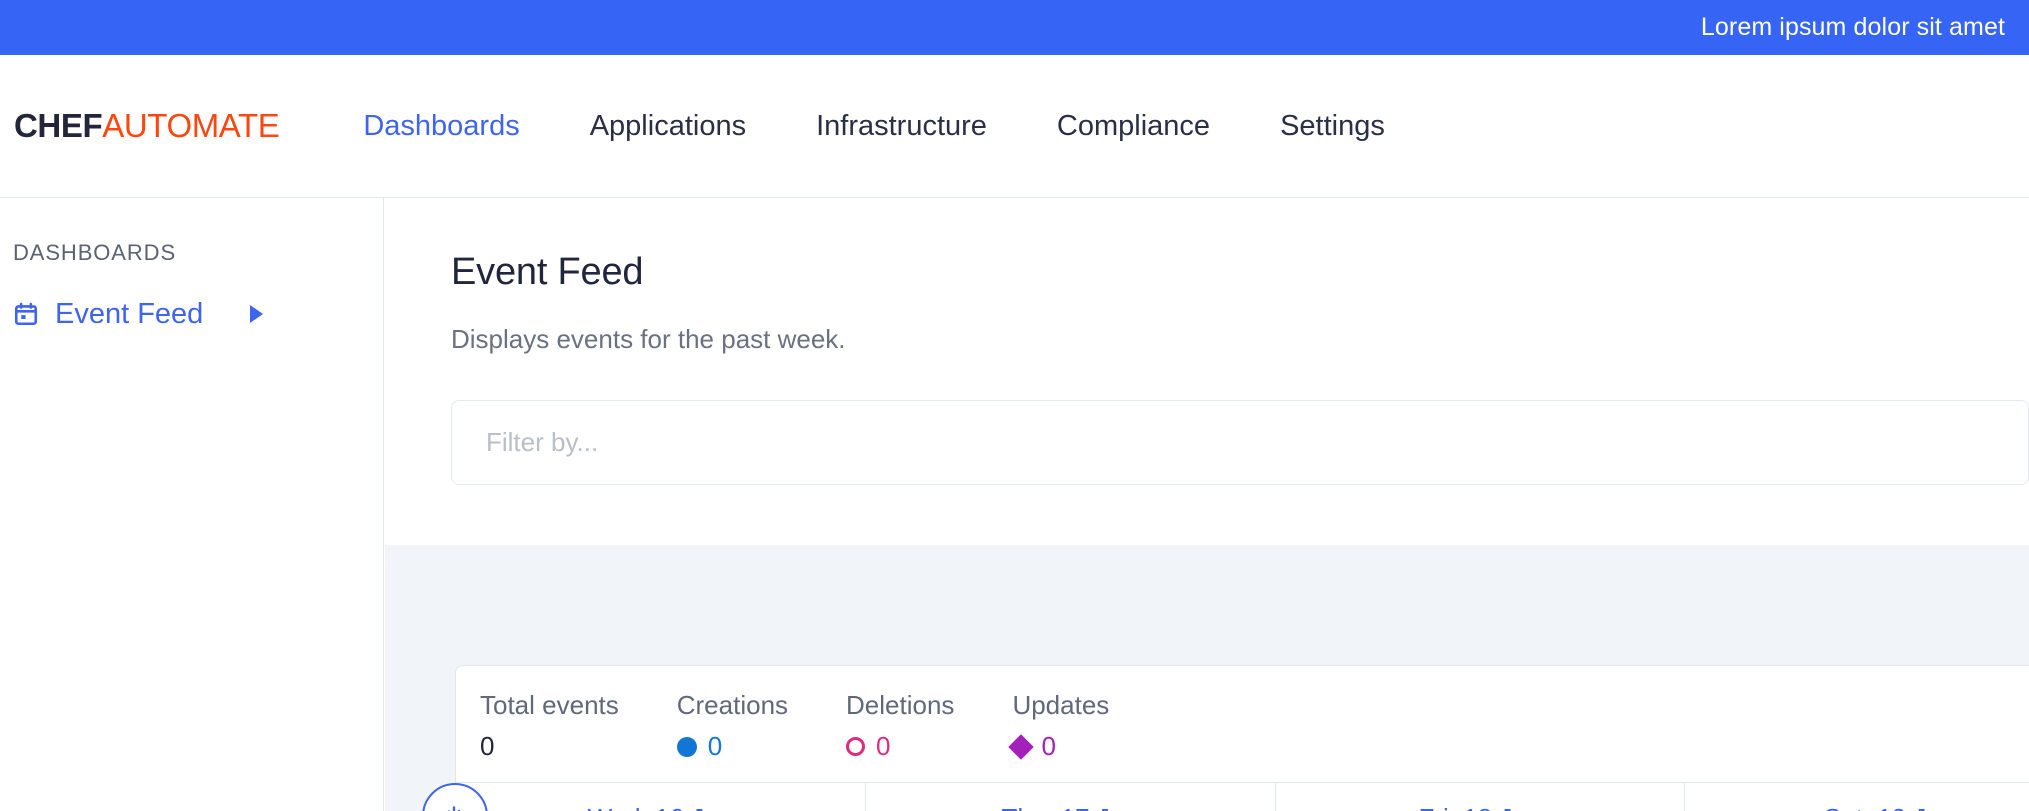  I want to click on sidebar-item-label: Event Feed, so click(129, 313).